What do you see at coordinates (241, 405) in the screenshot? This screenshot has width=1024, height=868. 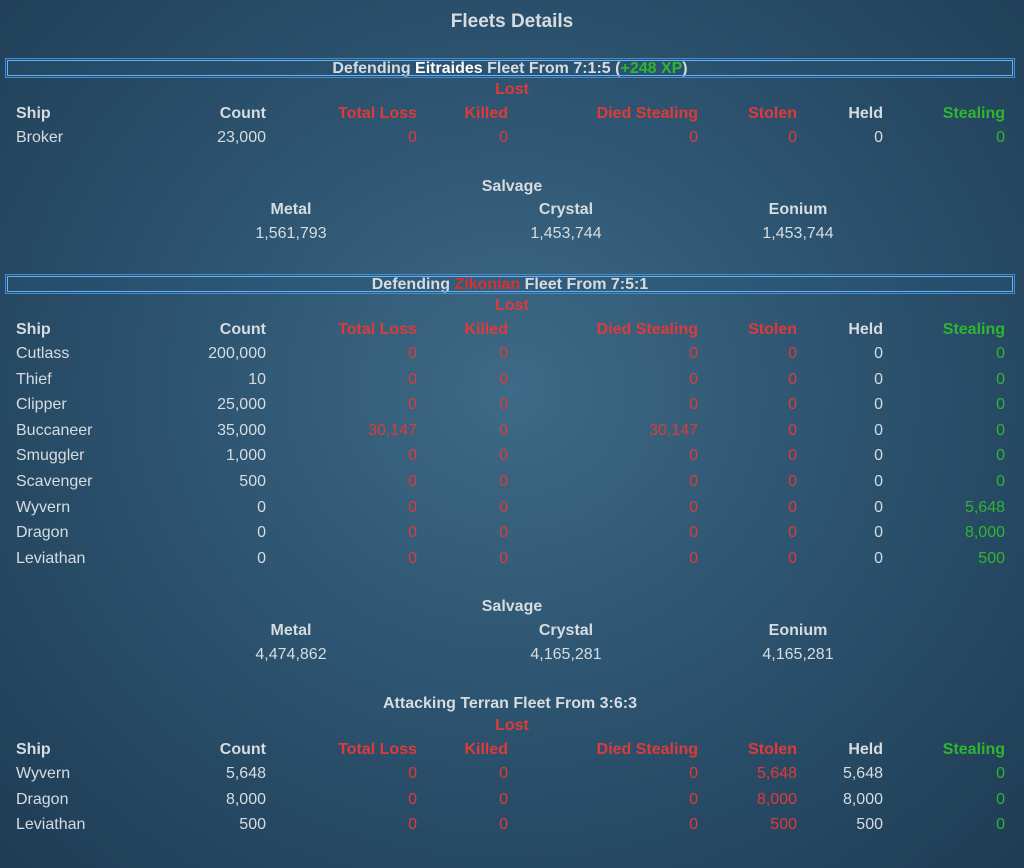 I see `ship-count: 25,000` at bounding box center [241, 405].